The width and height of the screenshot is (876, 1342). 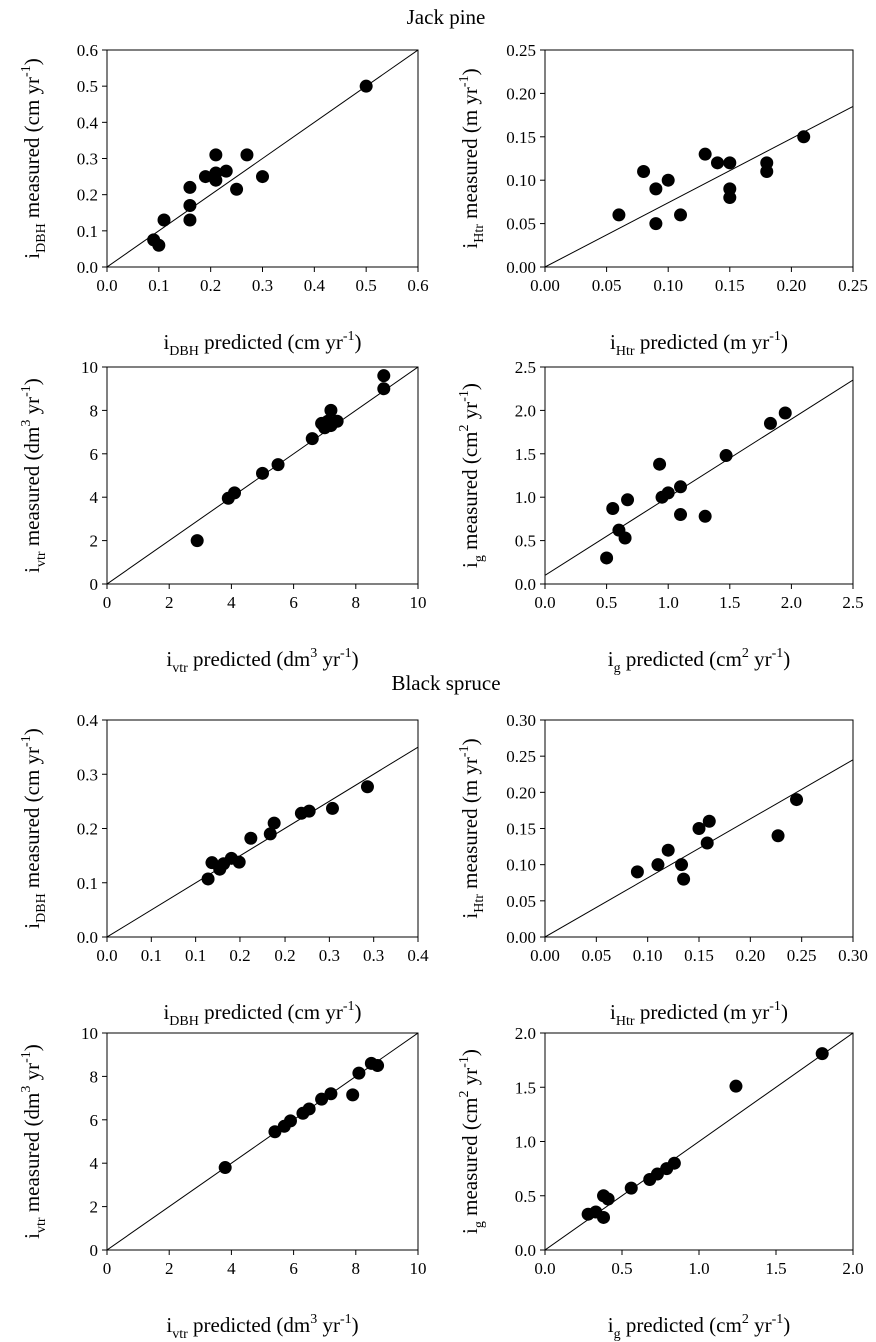 What do you see at coordinates (94, 541) in the screenshot?
I see `y-tick-label: 2` at bounding box center [94, 541].